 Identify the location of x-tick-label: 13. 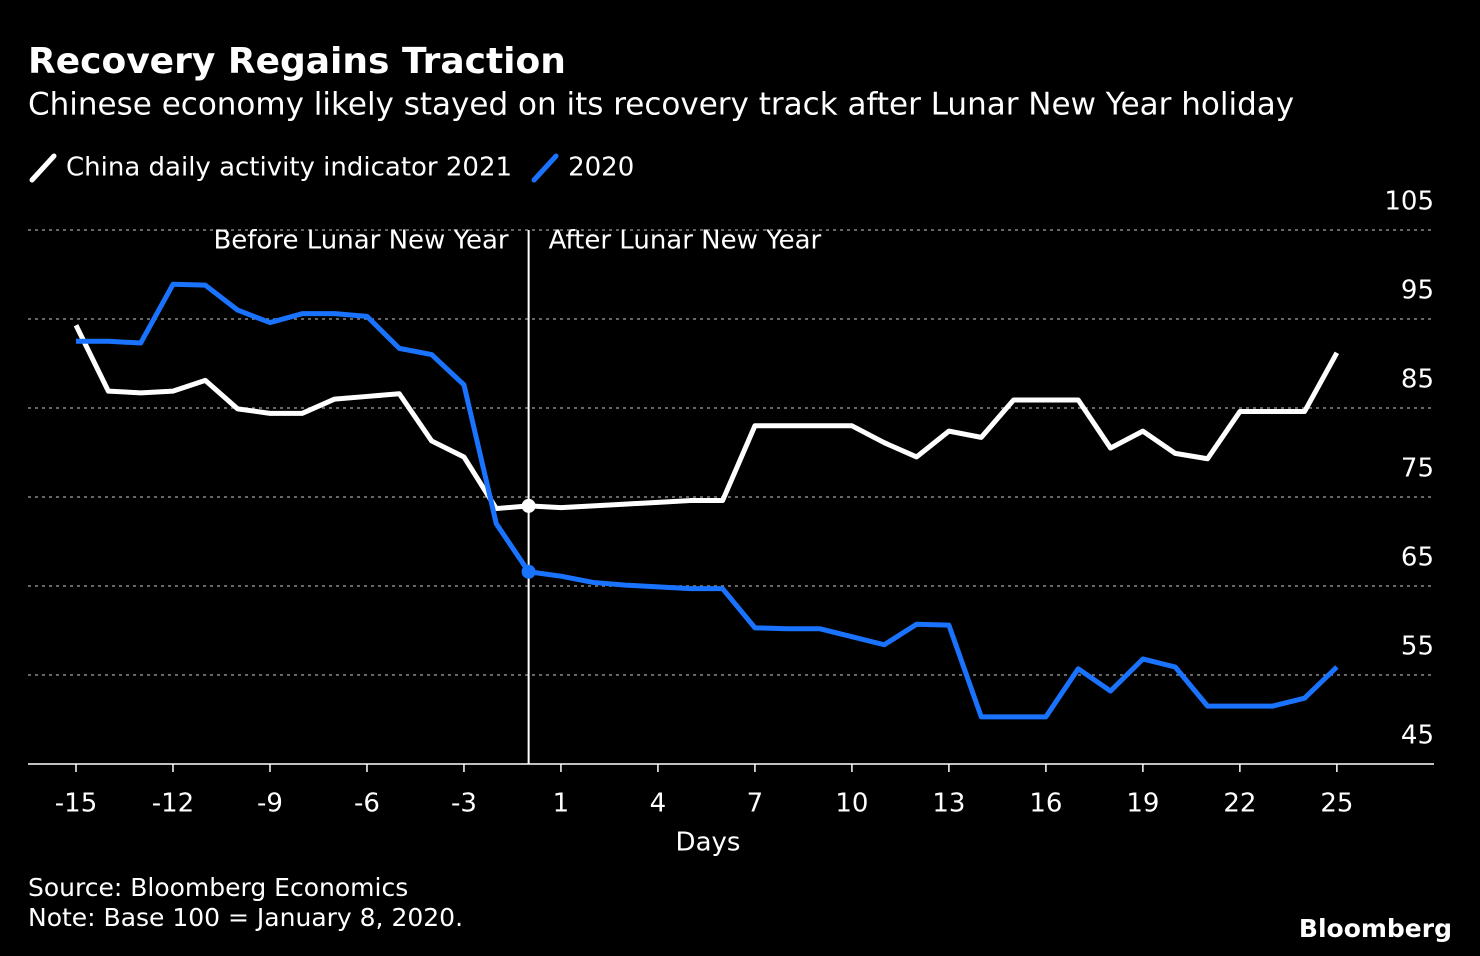
(948, 804).